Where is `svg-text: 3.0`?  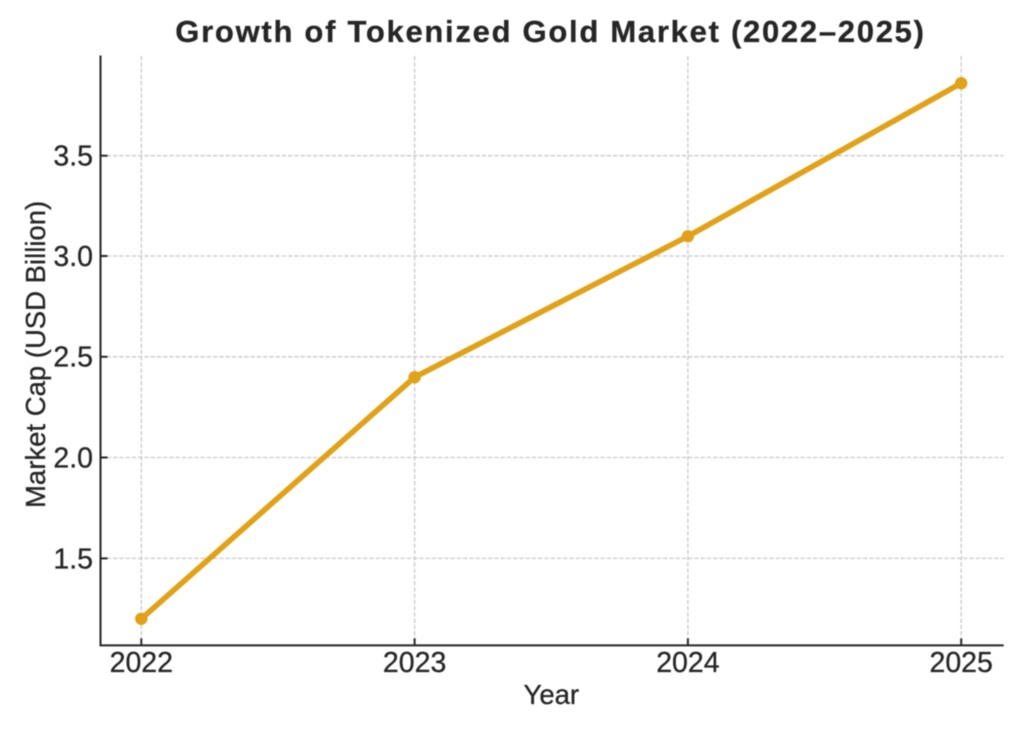 svg-text: 3.0 is located at coordinates (73, 257).